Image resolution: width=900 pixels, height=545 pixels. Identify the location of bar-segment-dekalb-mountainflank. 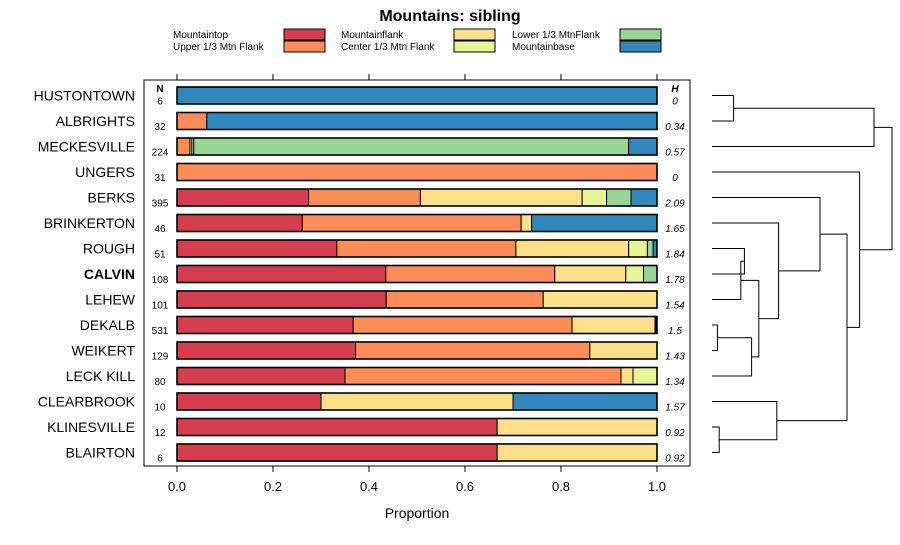
(613, 325).